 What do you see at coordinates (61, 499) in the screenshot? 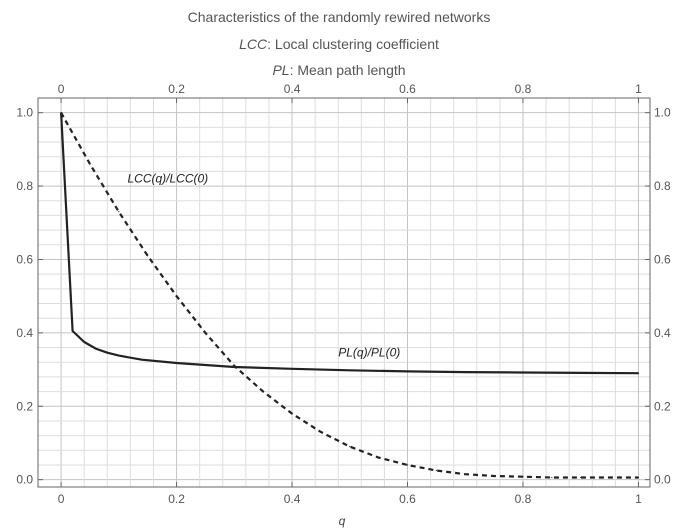
I see `x-tick-label: 0` at bounding box center [61, 499].